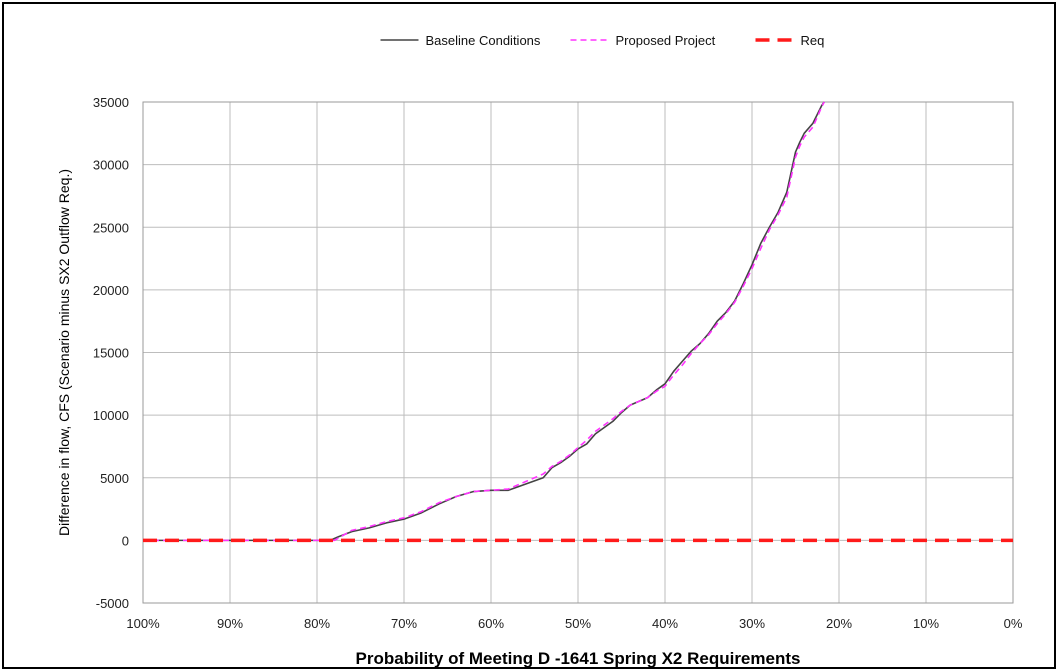 This screenshot has width=1060, height=671. Describe the element at coordinates (578, 623) in the screenshot. I see `x-tick-label: 50%` at that location.